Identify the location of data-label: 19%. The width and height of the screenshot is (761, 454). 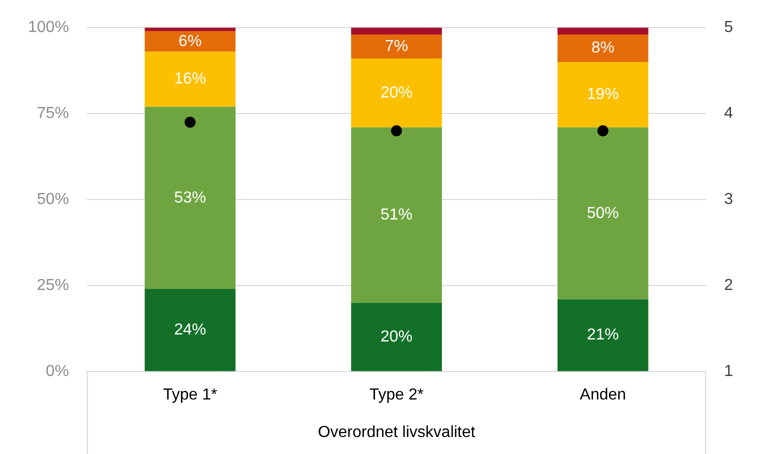
(602, 95).